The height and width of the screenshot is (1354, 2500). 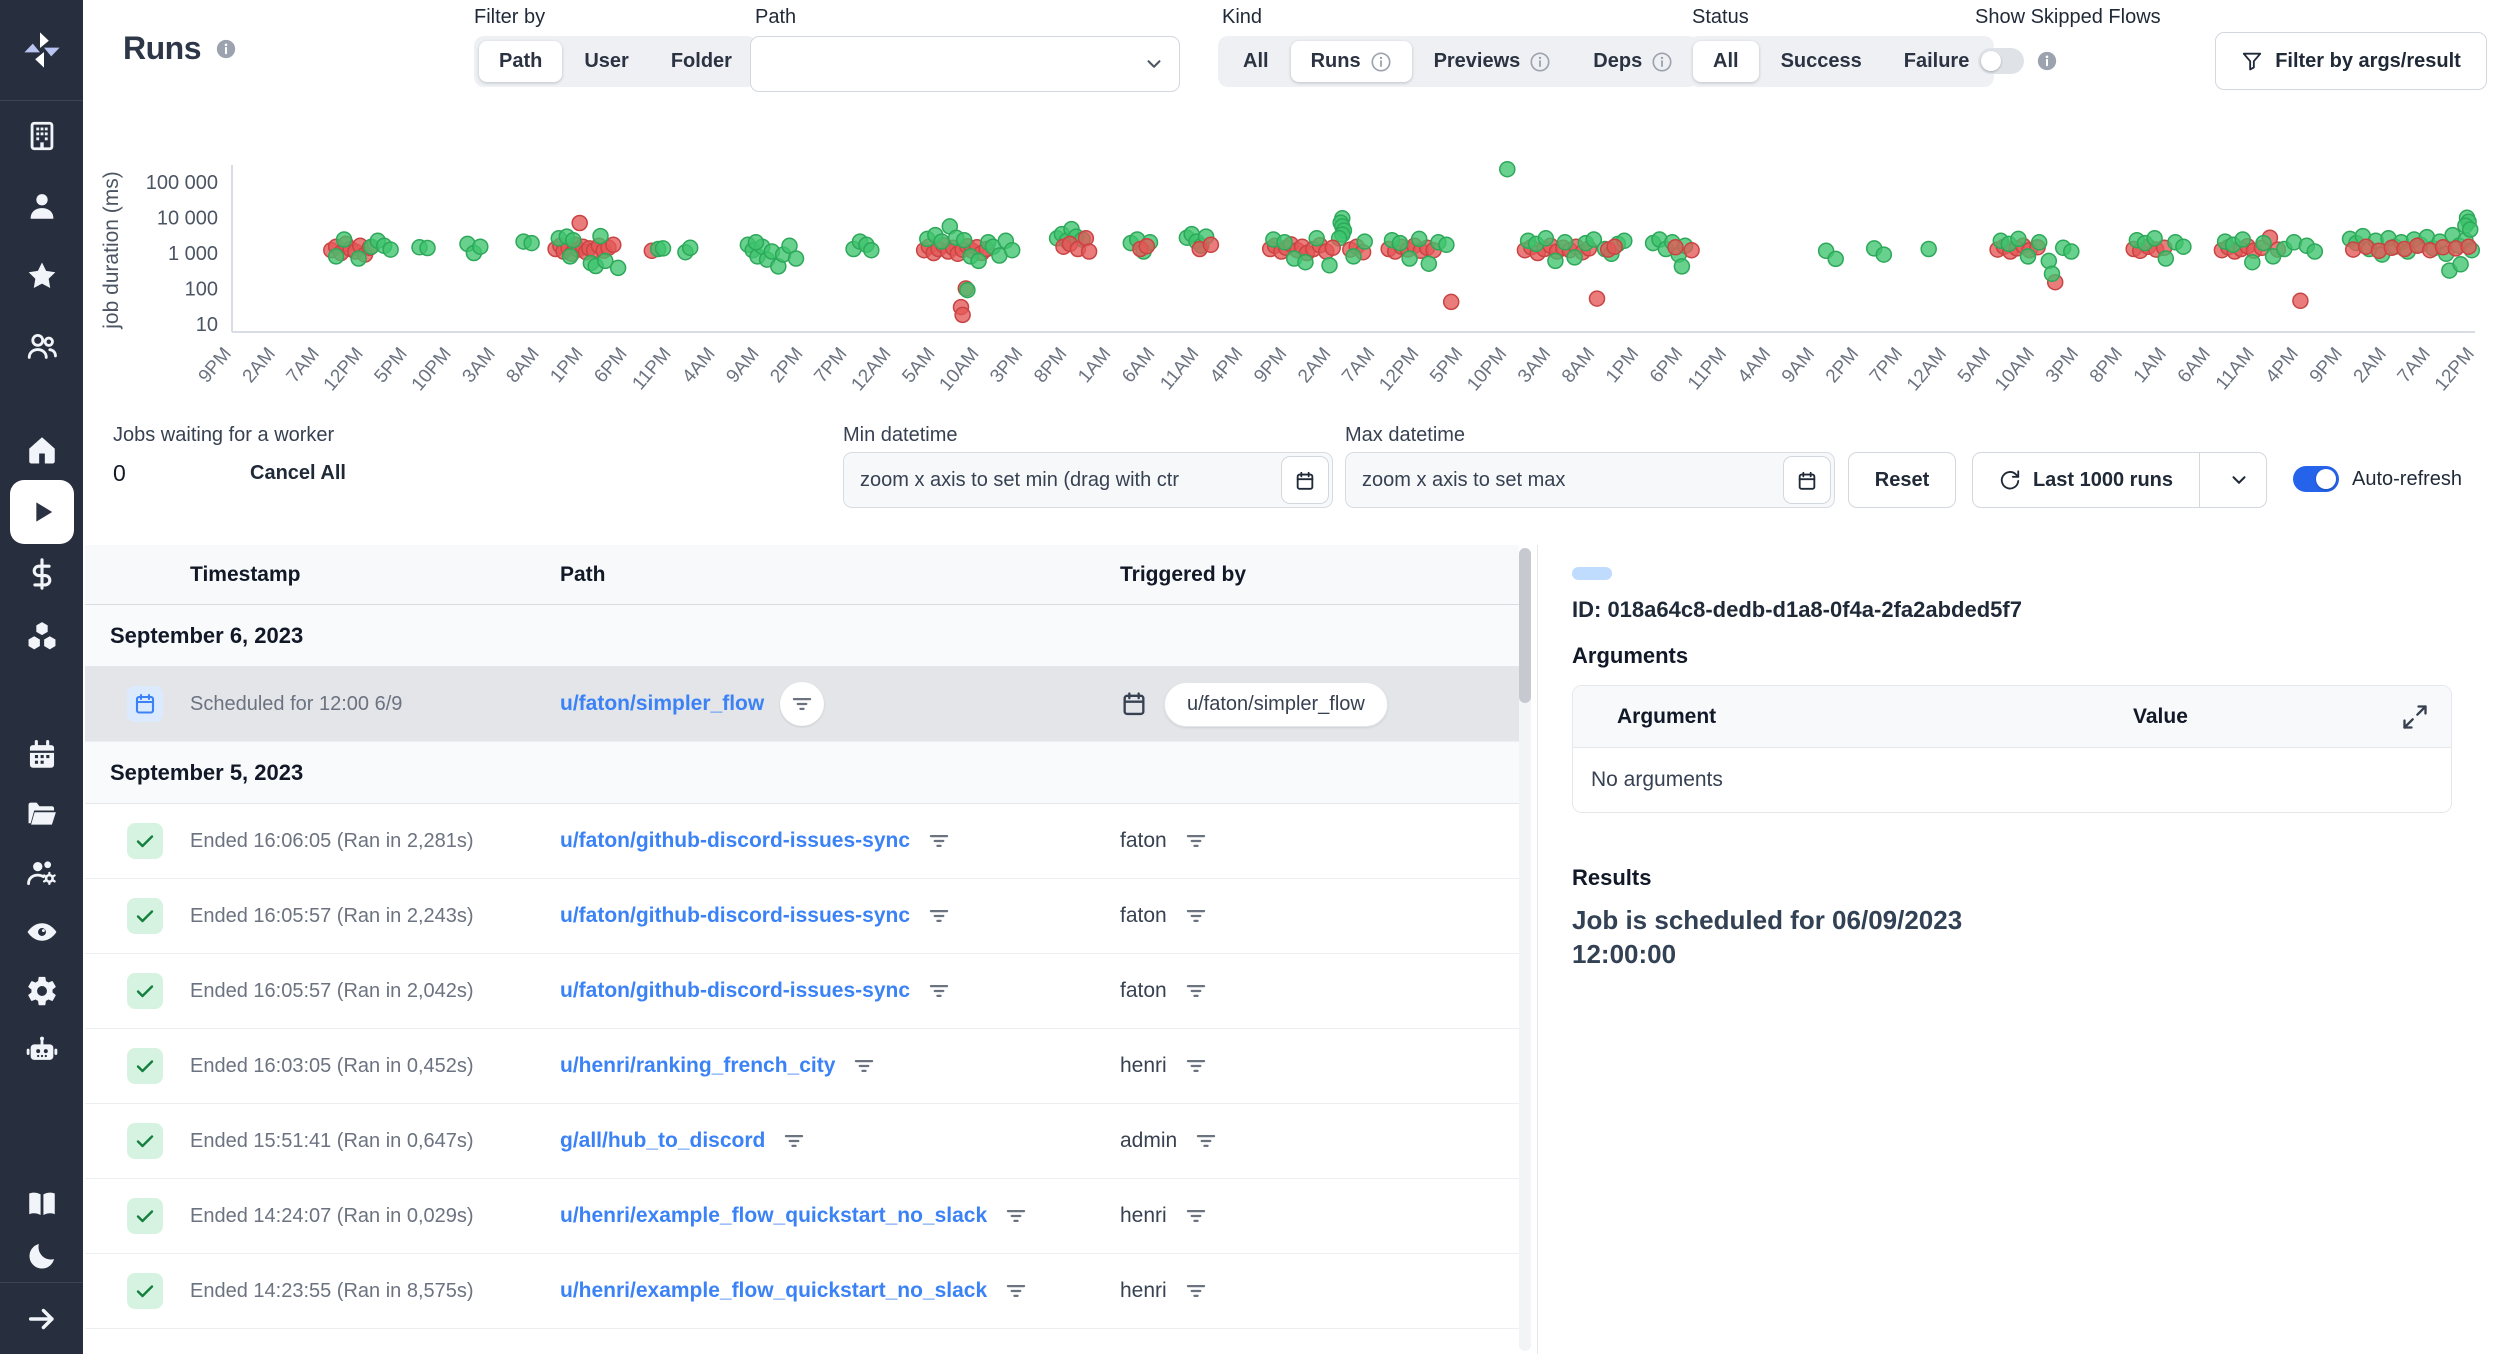 What do you see at coordinates (332, 840) in the screenshot?
I see `run-timestamp: Ended 16:06:05 (Ran in 2,281s)` at bounding box center [332, 840].